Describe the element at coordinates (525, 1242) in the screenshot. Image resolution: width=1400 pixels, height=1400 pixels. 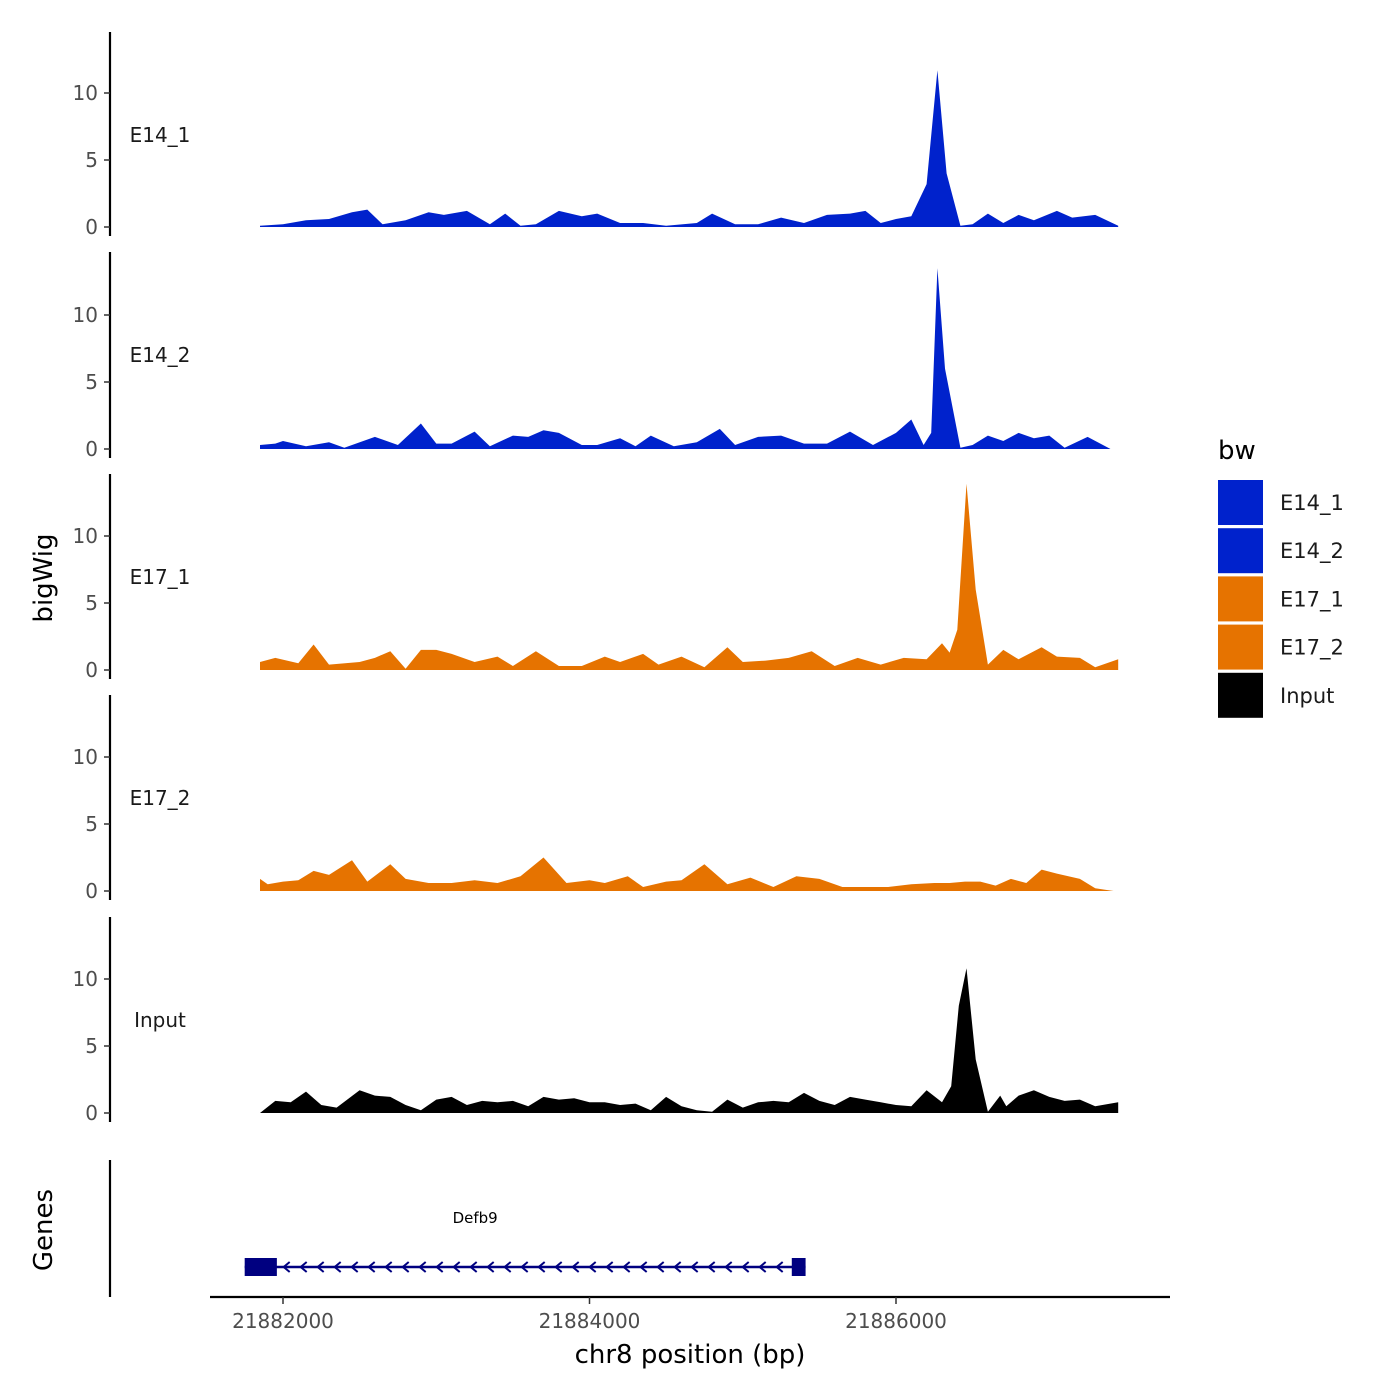
I see `gene-Defb9: Defb9` at that location.